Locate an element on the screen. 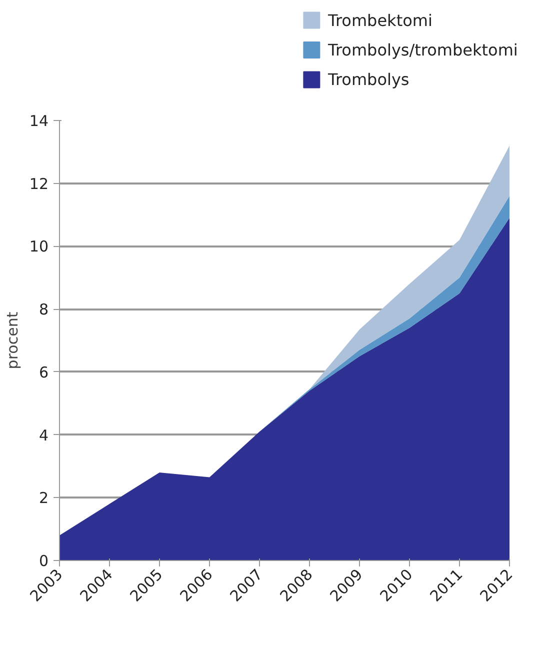 This screenshot has height=664, width=557. y-tick-label: 12 is located at coordinates (39, 183).